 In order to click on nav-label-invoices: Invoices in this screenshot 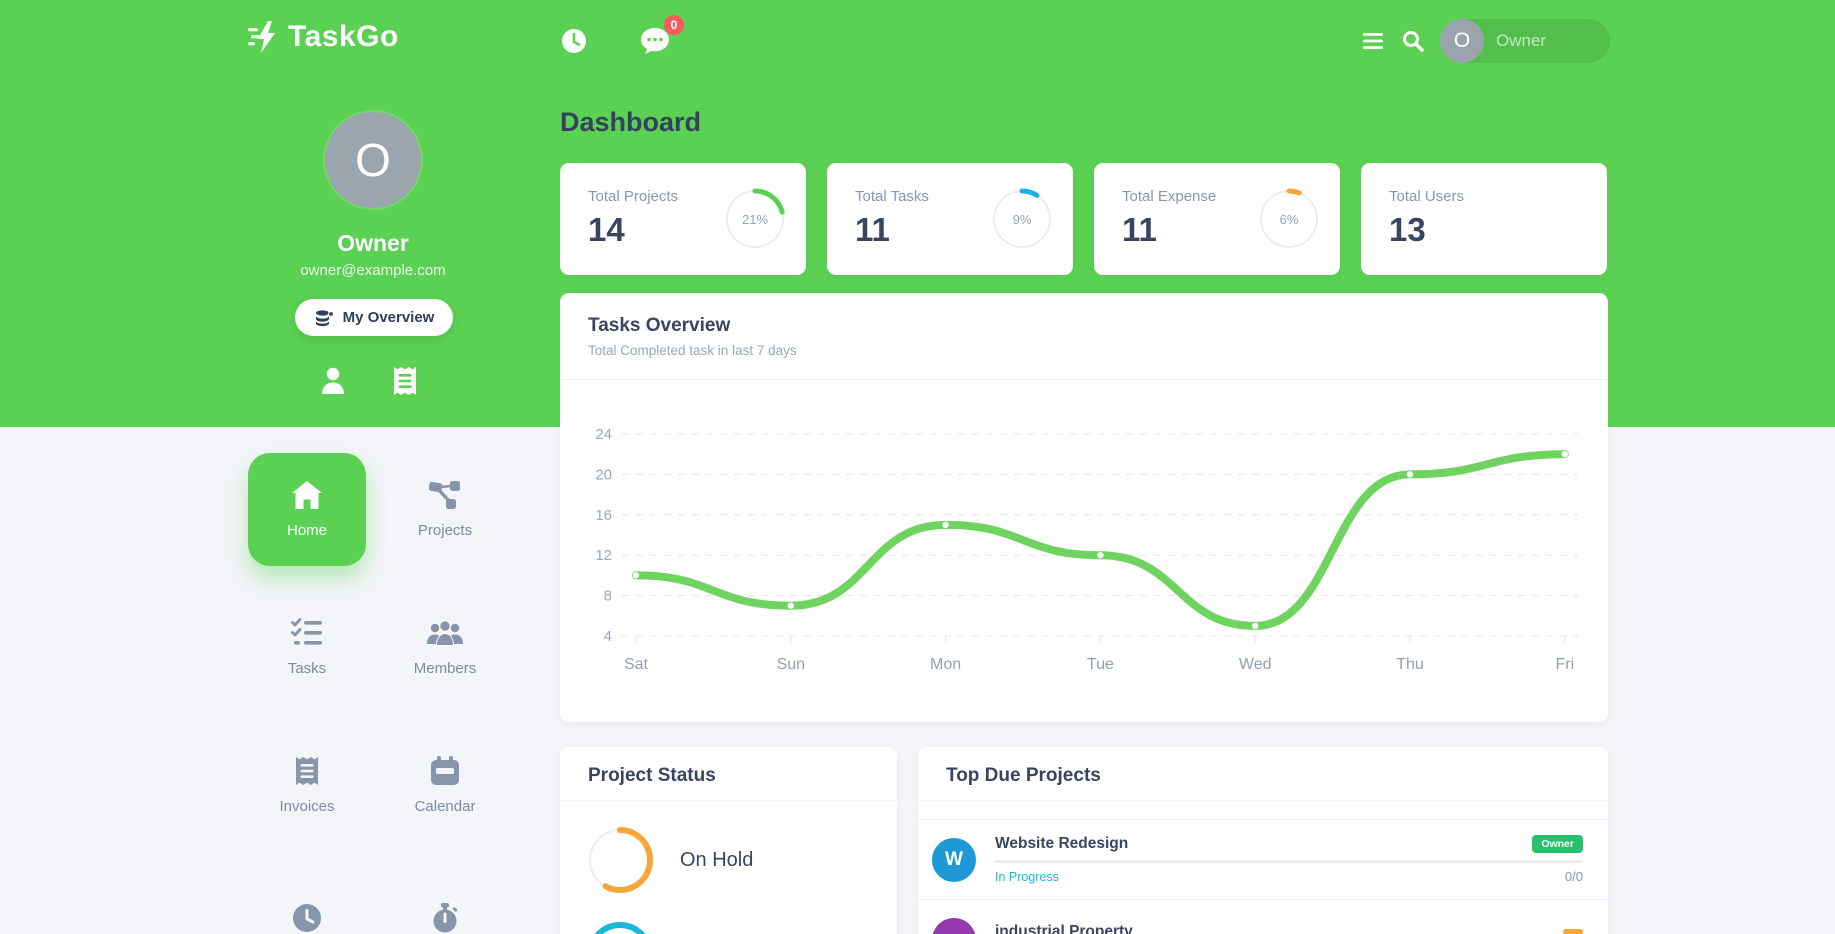, I will do `click(307, 806)`.